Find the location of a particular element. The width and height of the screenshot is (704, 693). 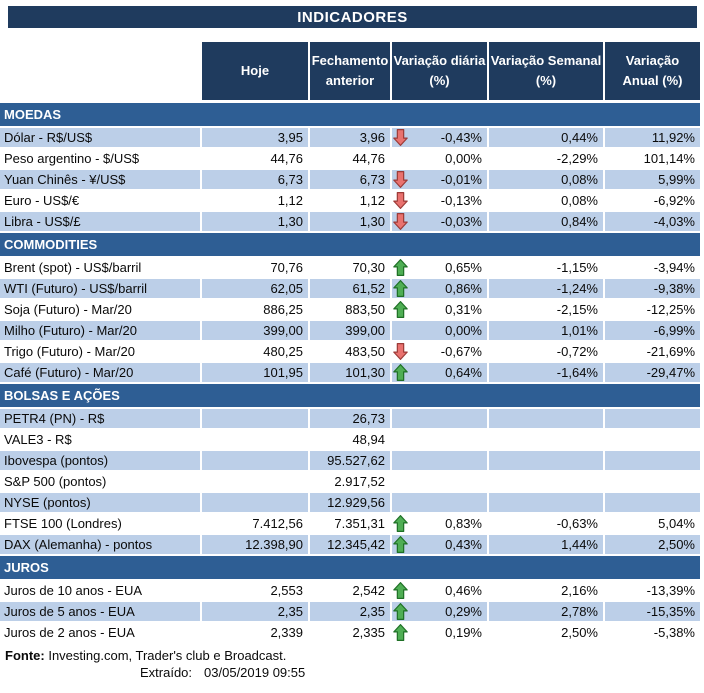

row-label: Trigo (Futuro) - Mar/20 is located at coordinates (69, 351).